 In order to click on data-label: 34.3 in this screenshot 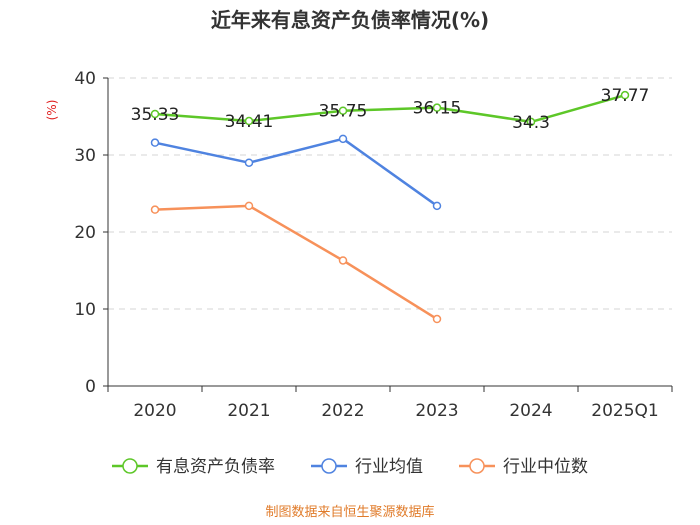, I will do `click(531, 123)`.